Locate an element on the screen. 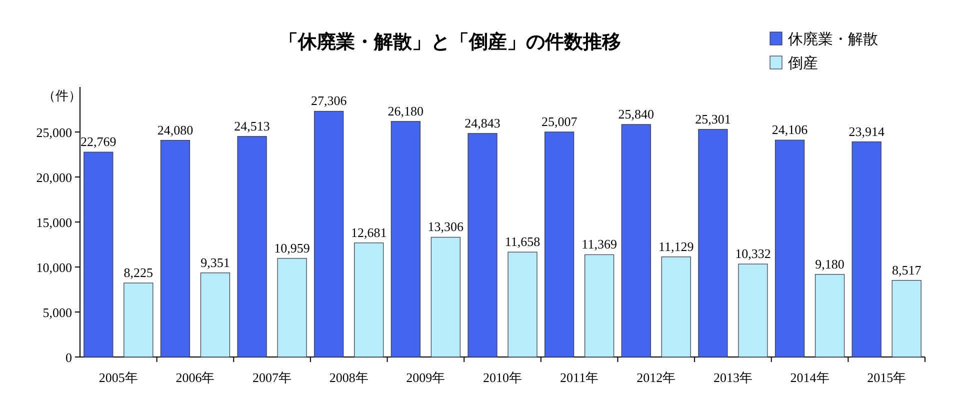  data-label: 25,840 is located at coordinates (636, 114).